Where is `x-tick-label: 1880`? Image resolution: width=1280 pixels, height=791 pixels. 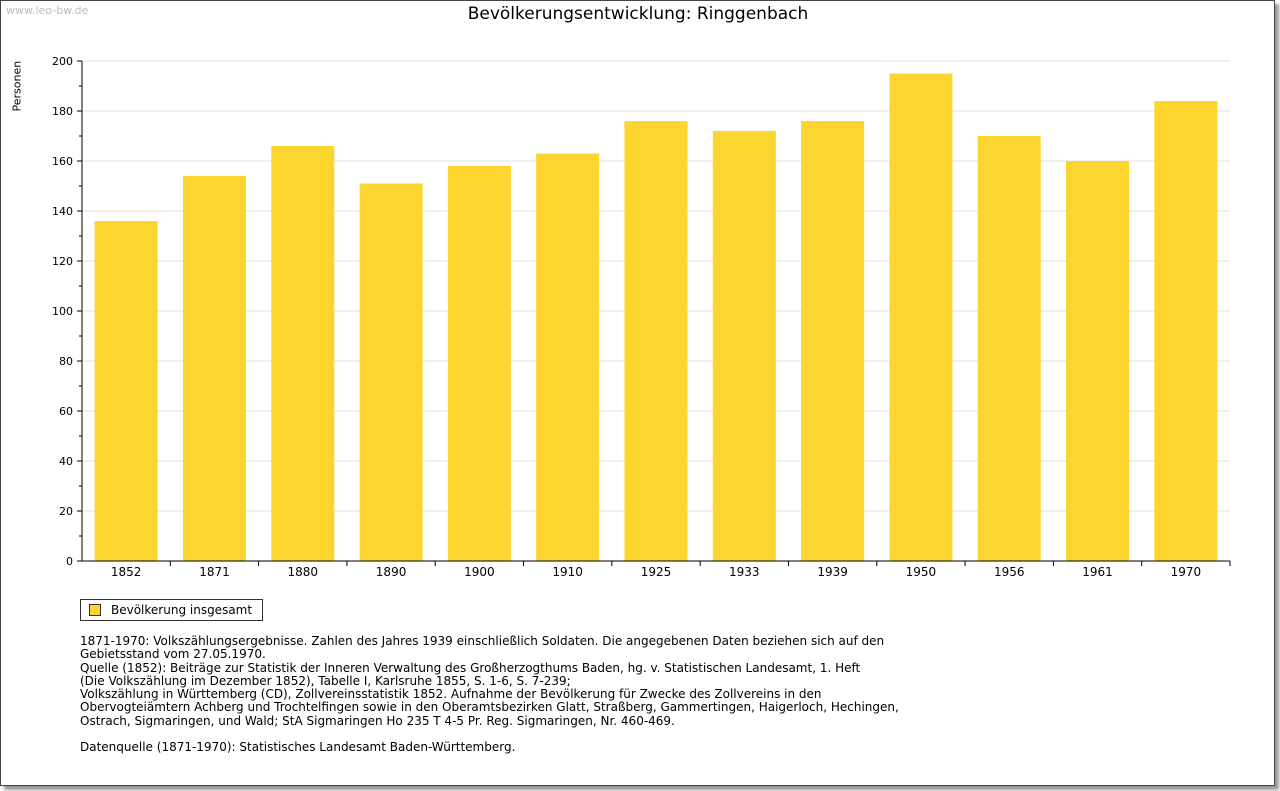
x-tick-label: 1880 is located at coordinates (302, 572).